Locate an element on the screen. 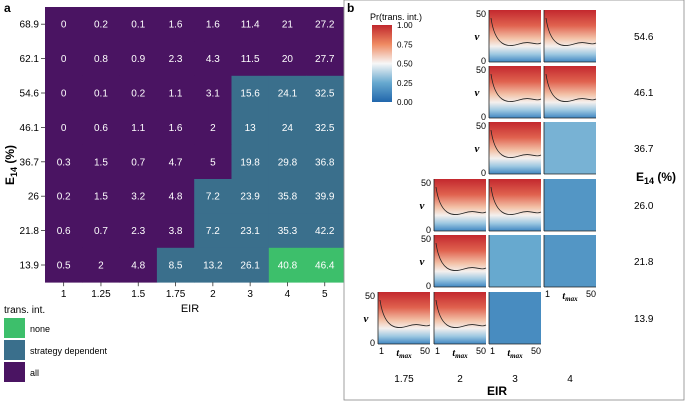 The width and height of the screenshot is (685, 401). heatmap-cell-value: 0.9 is located at coordinates (138, 59).